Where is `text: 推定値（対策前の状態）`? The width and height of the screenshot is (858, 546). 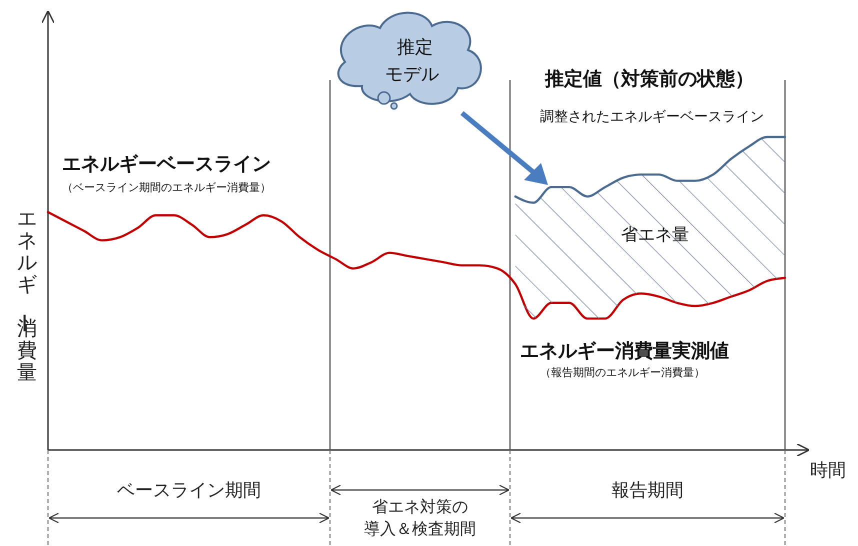
text: 推定値（対策前の状態） is located at coordinates (649, 79).